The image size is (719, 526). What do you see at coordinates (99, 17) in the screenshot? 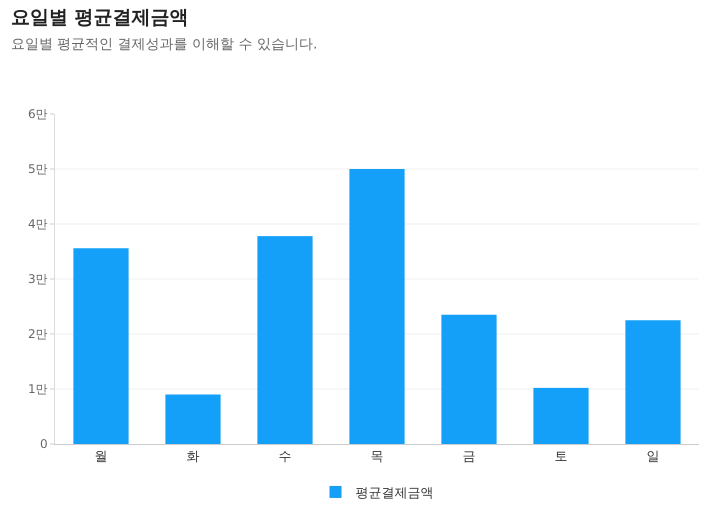
I see `chart-title: 요일별 평균결제금액` at bounding box center [99, 17].